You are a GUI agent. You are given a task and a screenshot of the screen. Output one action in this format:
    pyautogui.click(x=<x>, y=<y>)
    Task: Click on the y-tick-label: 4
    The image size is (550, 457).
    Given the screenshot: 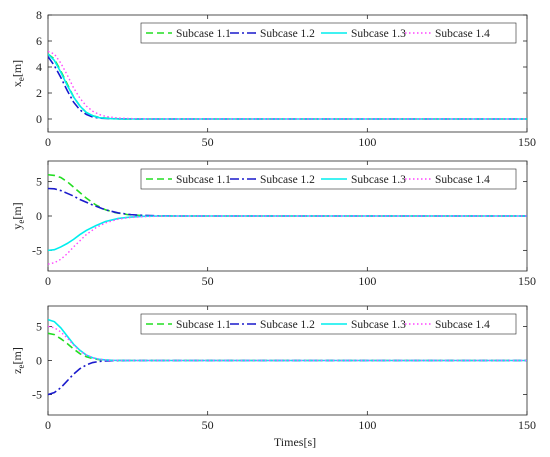 What is the action you would take?
    pyautogui.click(x=39, y=67)
    